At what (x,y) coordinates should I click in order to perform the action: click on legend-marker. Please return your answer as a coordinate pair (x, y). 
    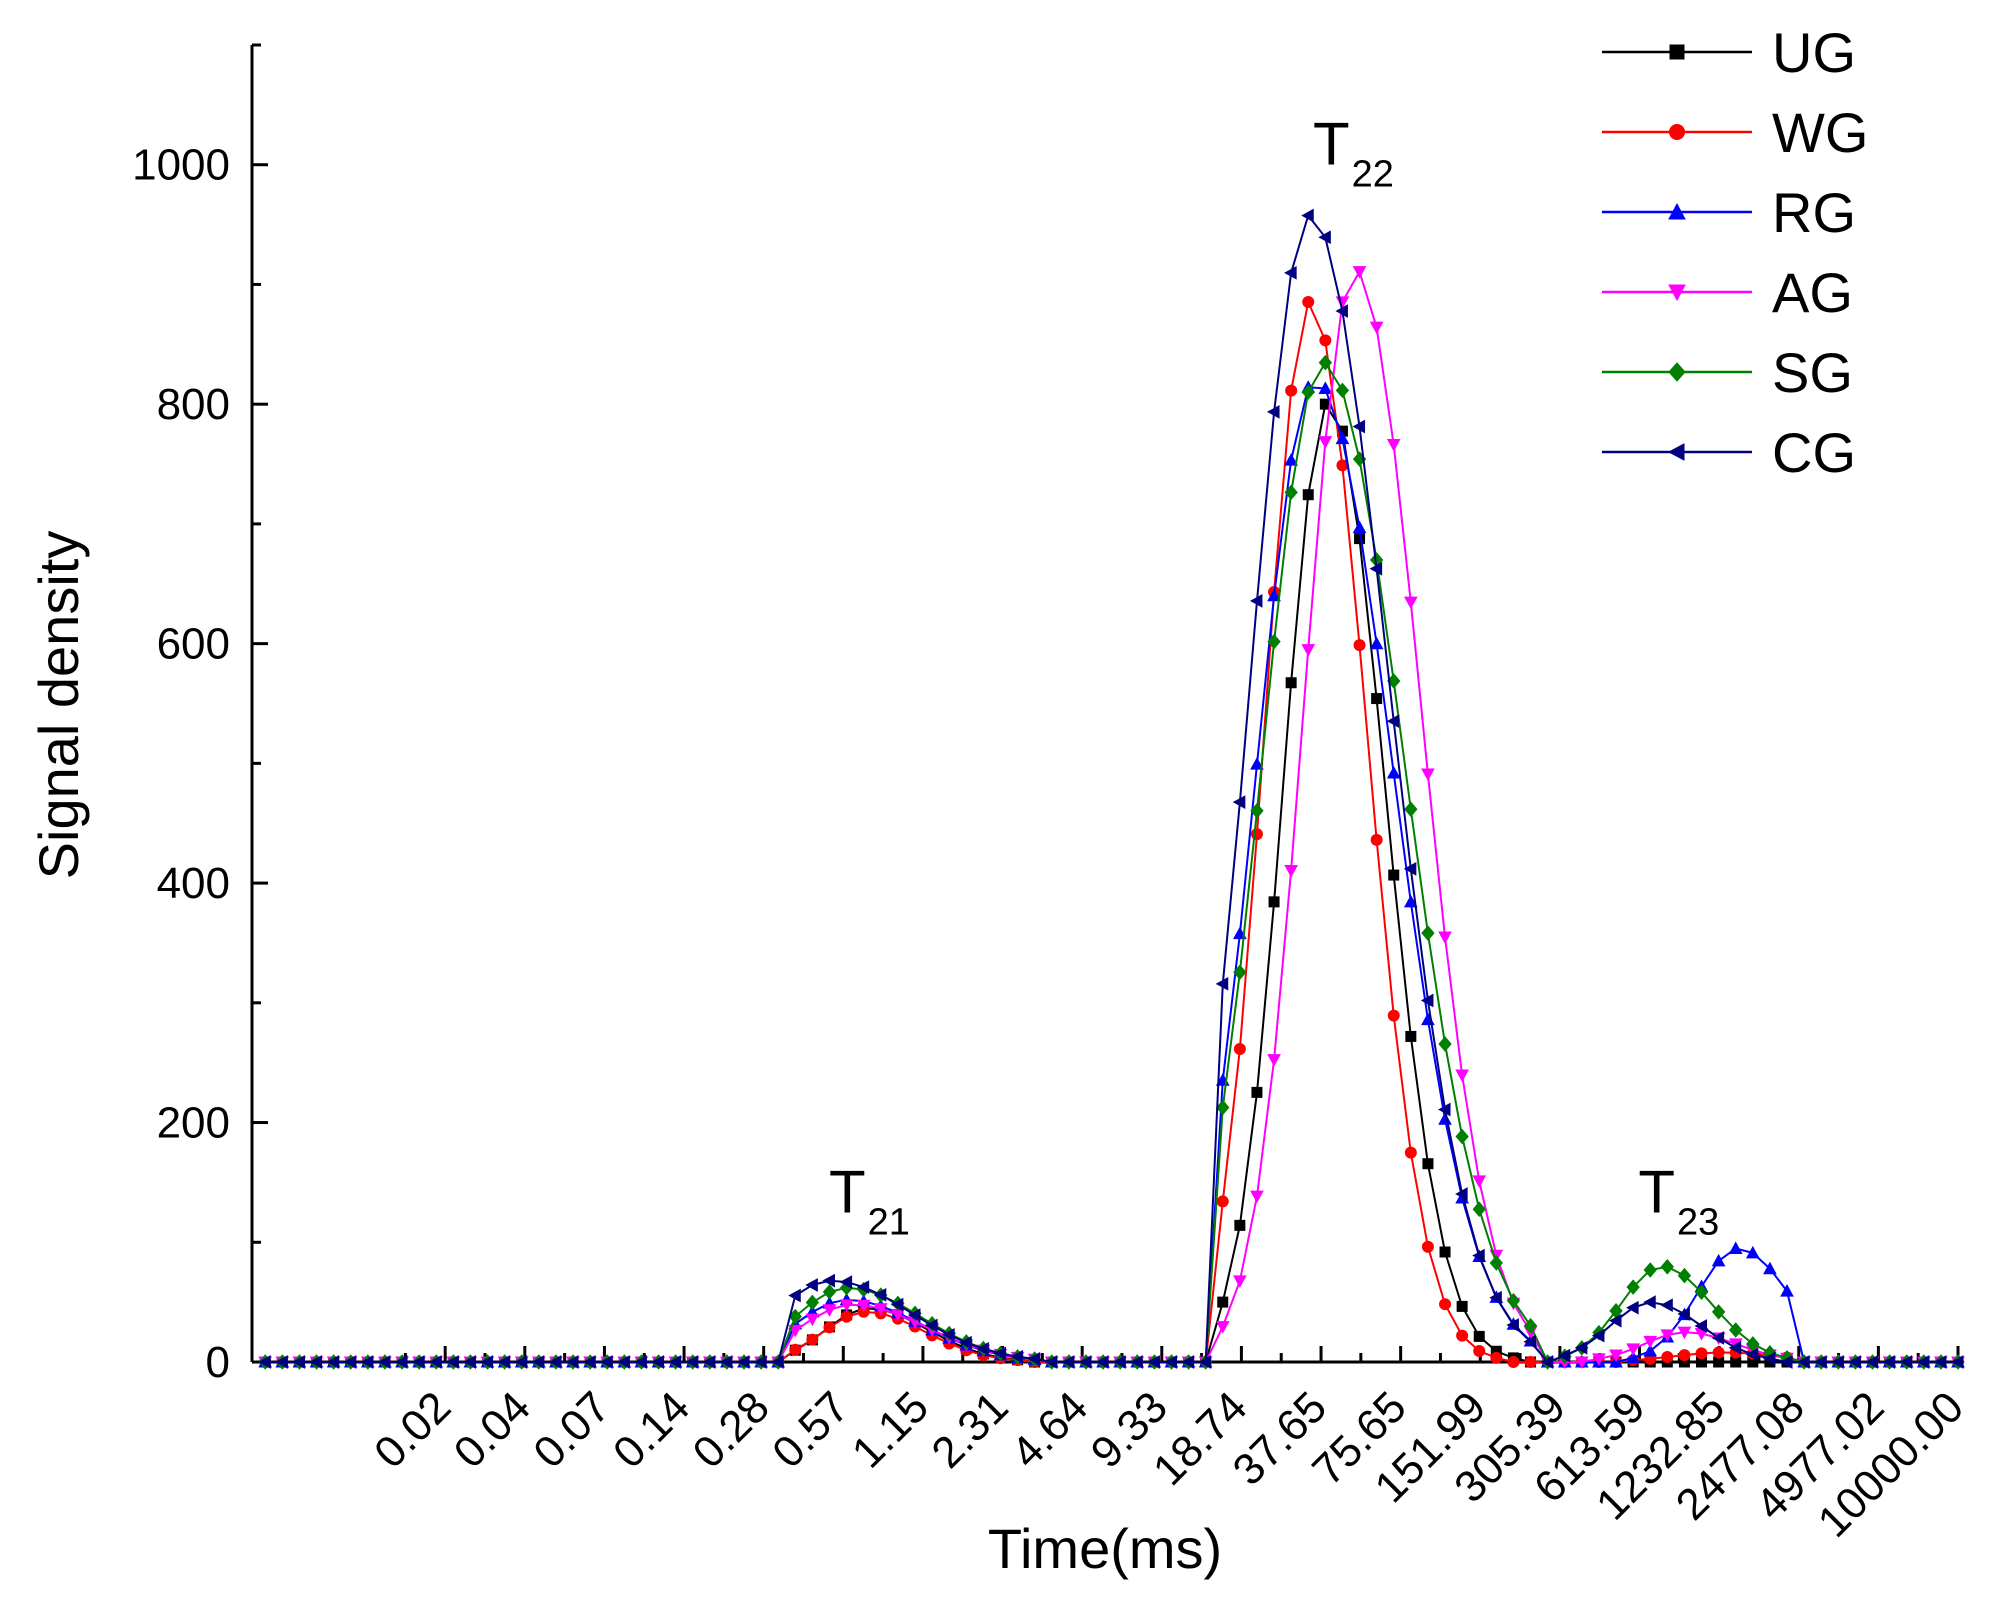
    Looking at the image, I should click on (1676, 452).